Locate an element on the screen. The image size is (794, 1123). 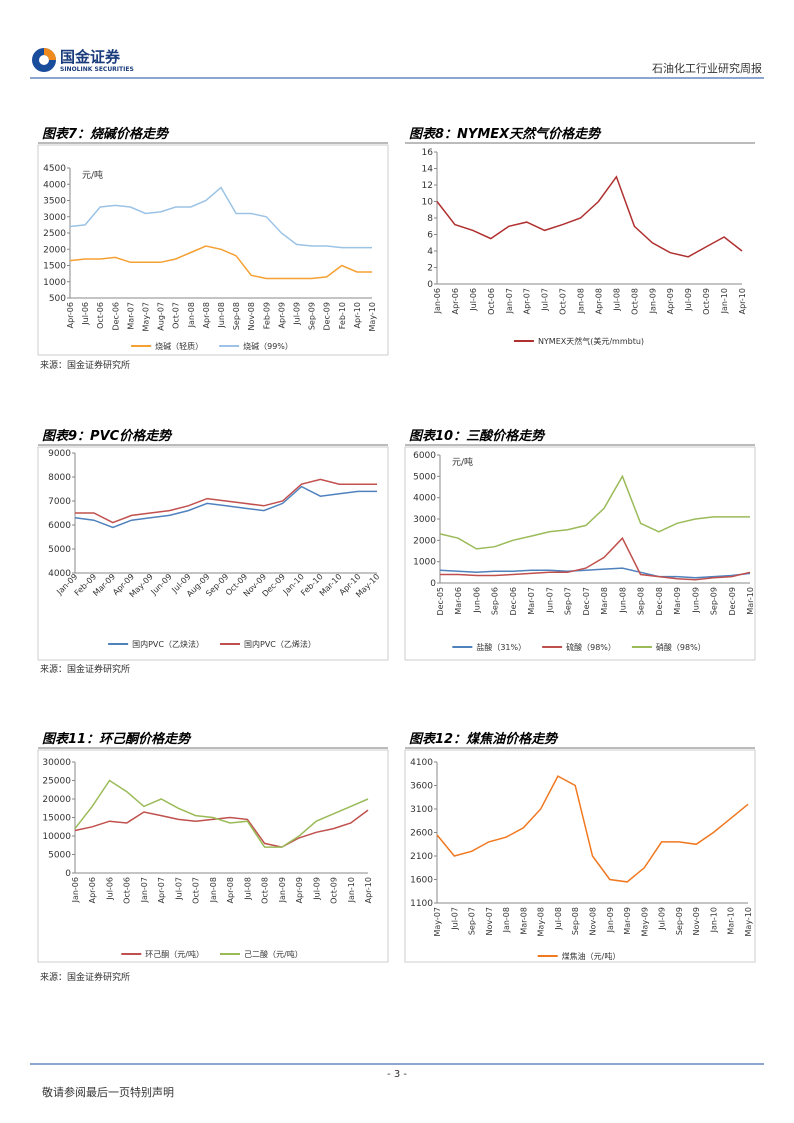
y-tick-label: 2600 is located at coordinates (421, 834).